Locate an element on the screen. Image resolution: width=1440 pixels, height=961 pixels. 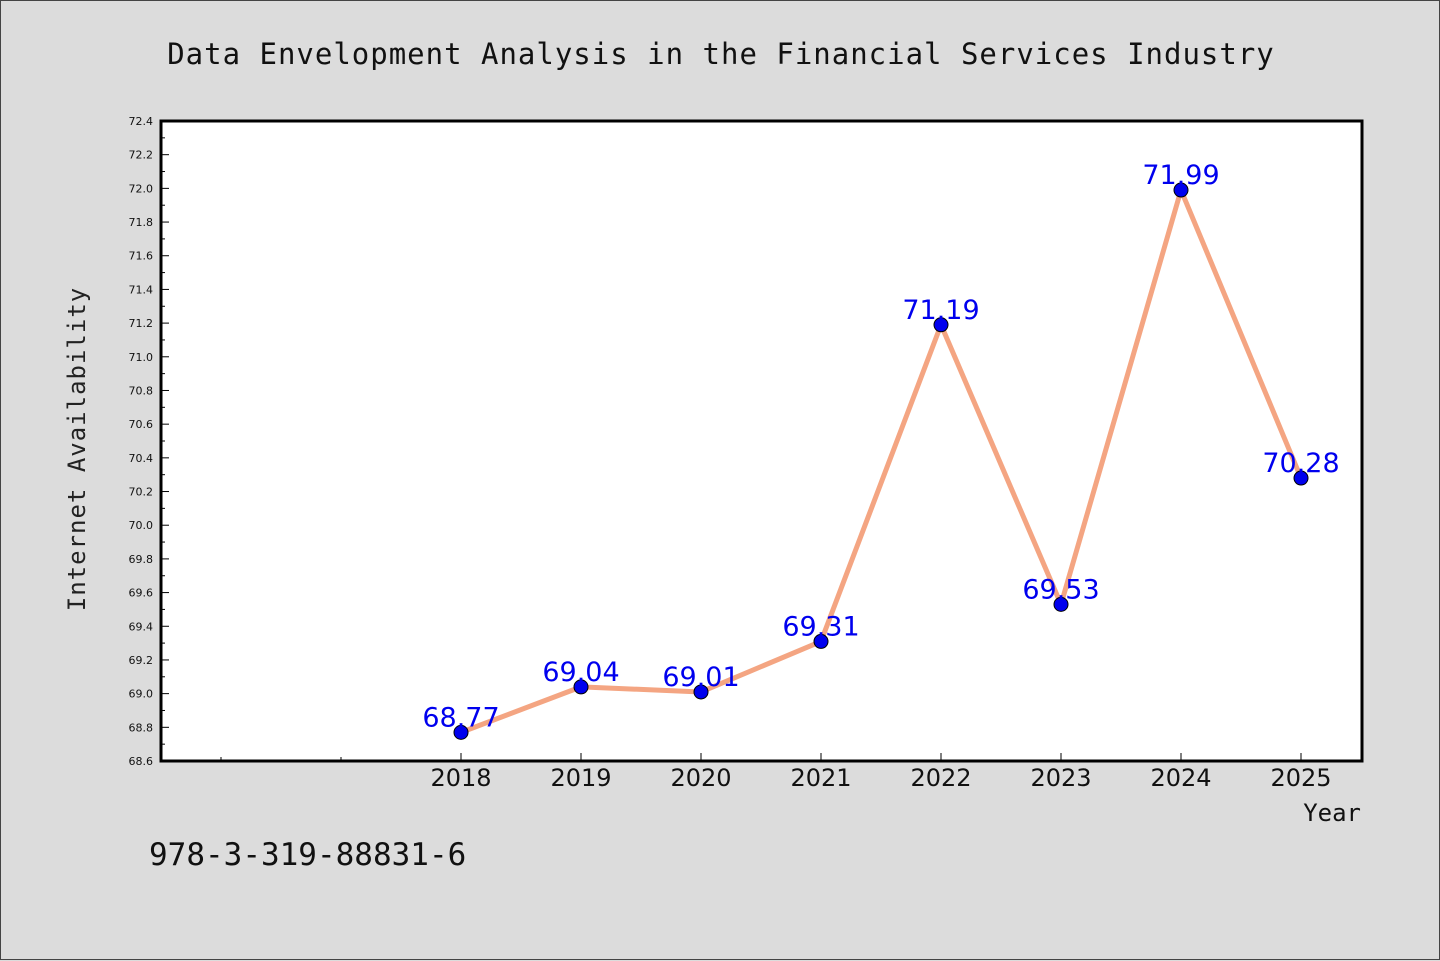
y-tick-label: 70.2 is located at coordinates (141, 492).